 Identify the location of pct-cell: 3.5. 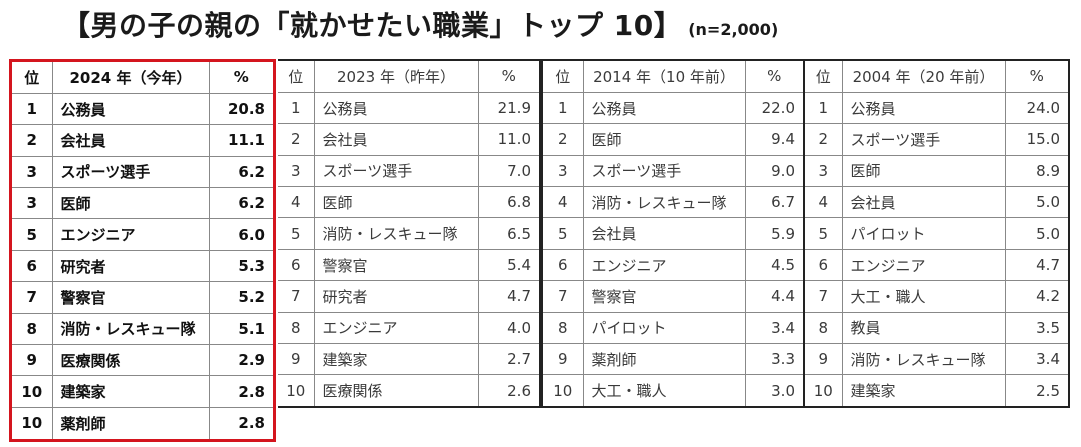
(1036, 328).